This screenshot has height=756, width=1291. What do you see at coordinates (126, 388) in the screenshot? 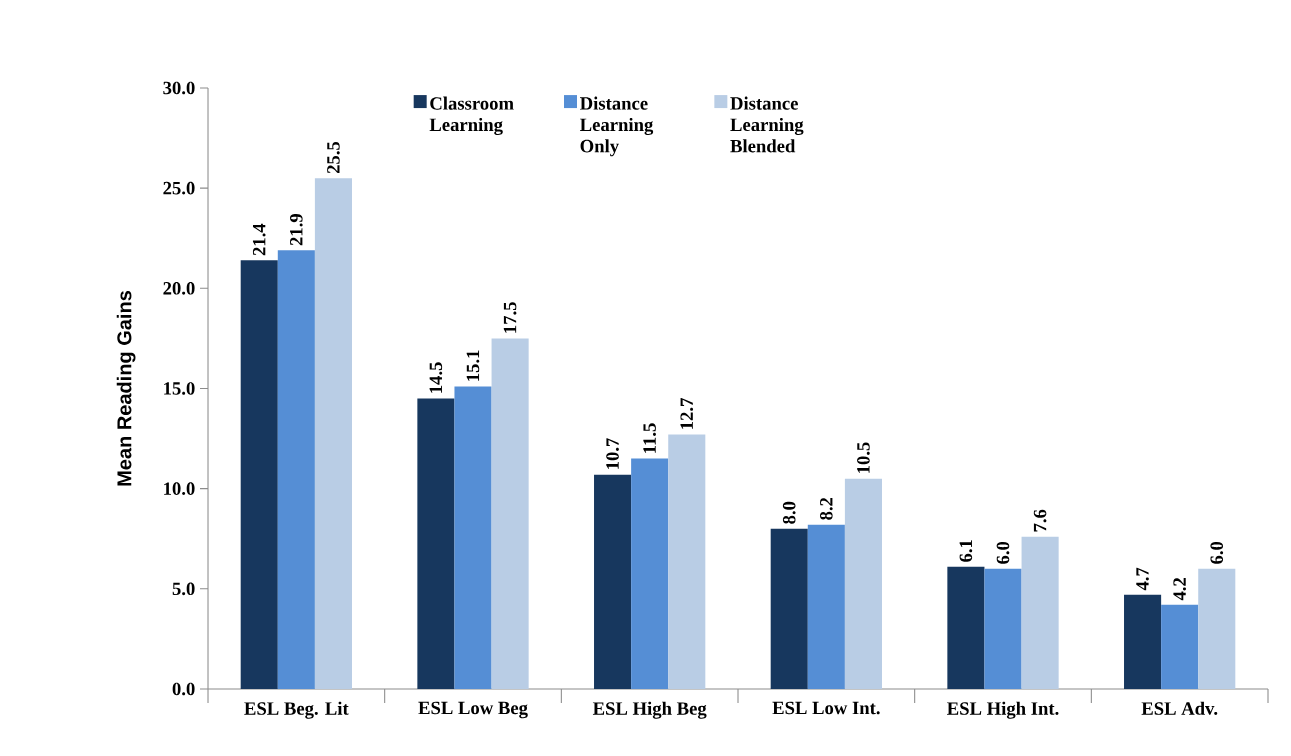
I see `y-axis-title: Mean Reading Gains` at bounding box center [126, 388].